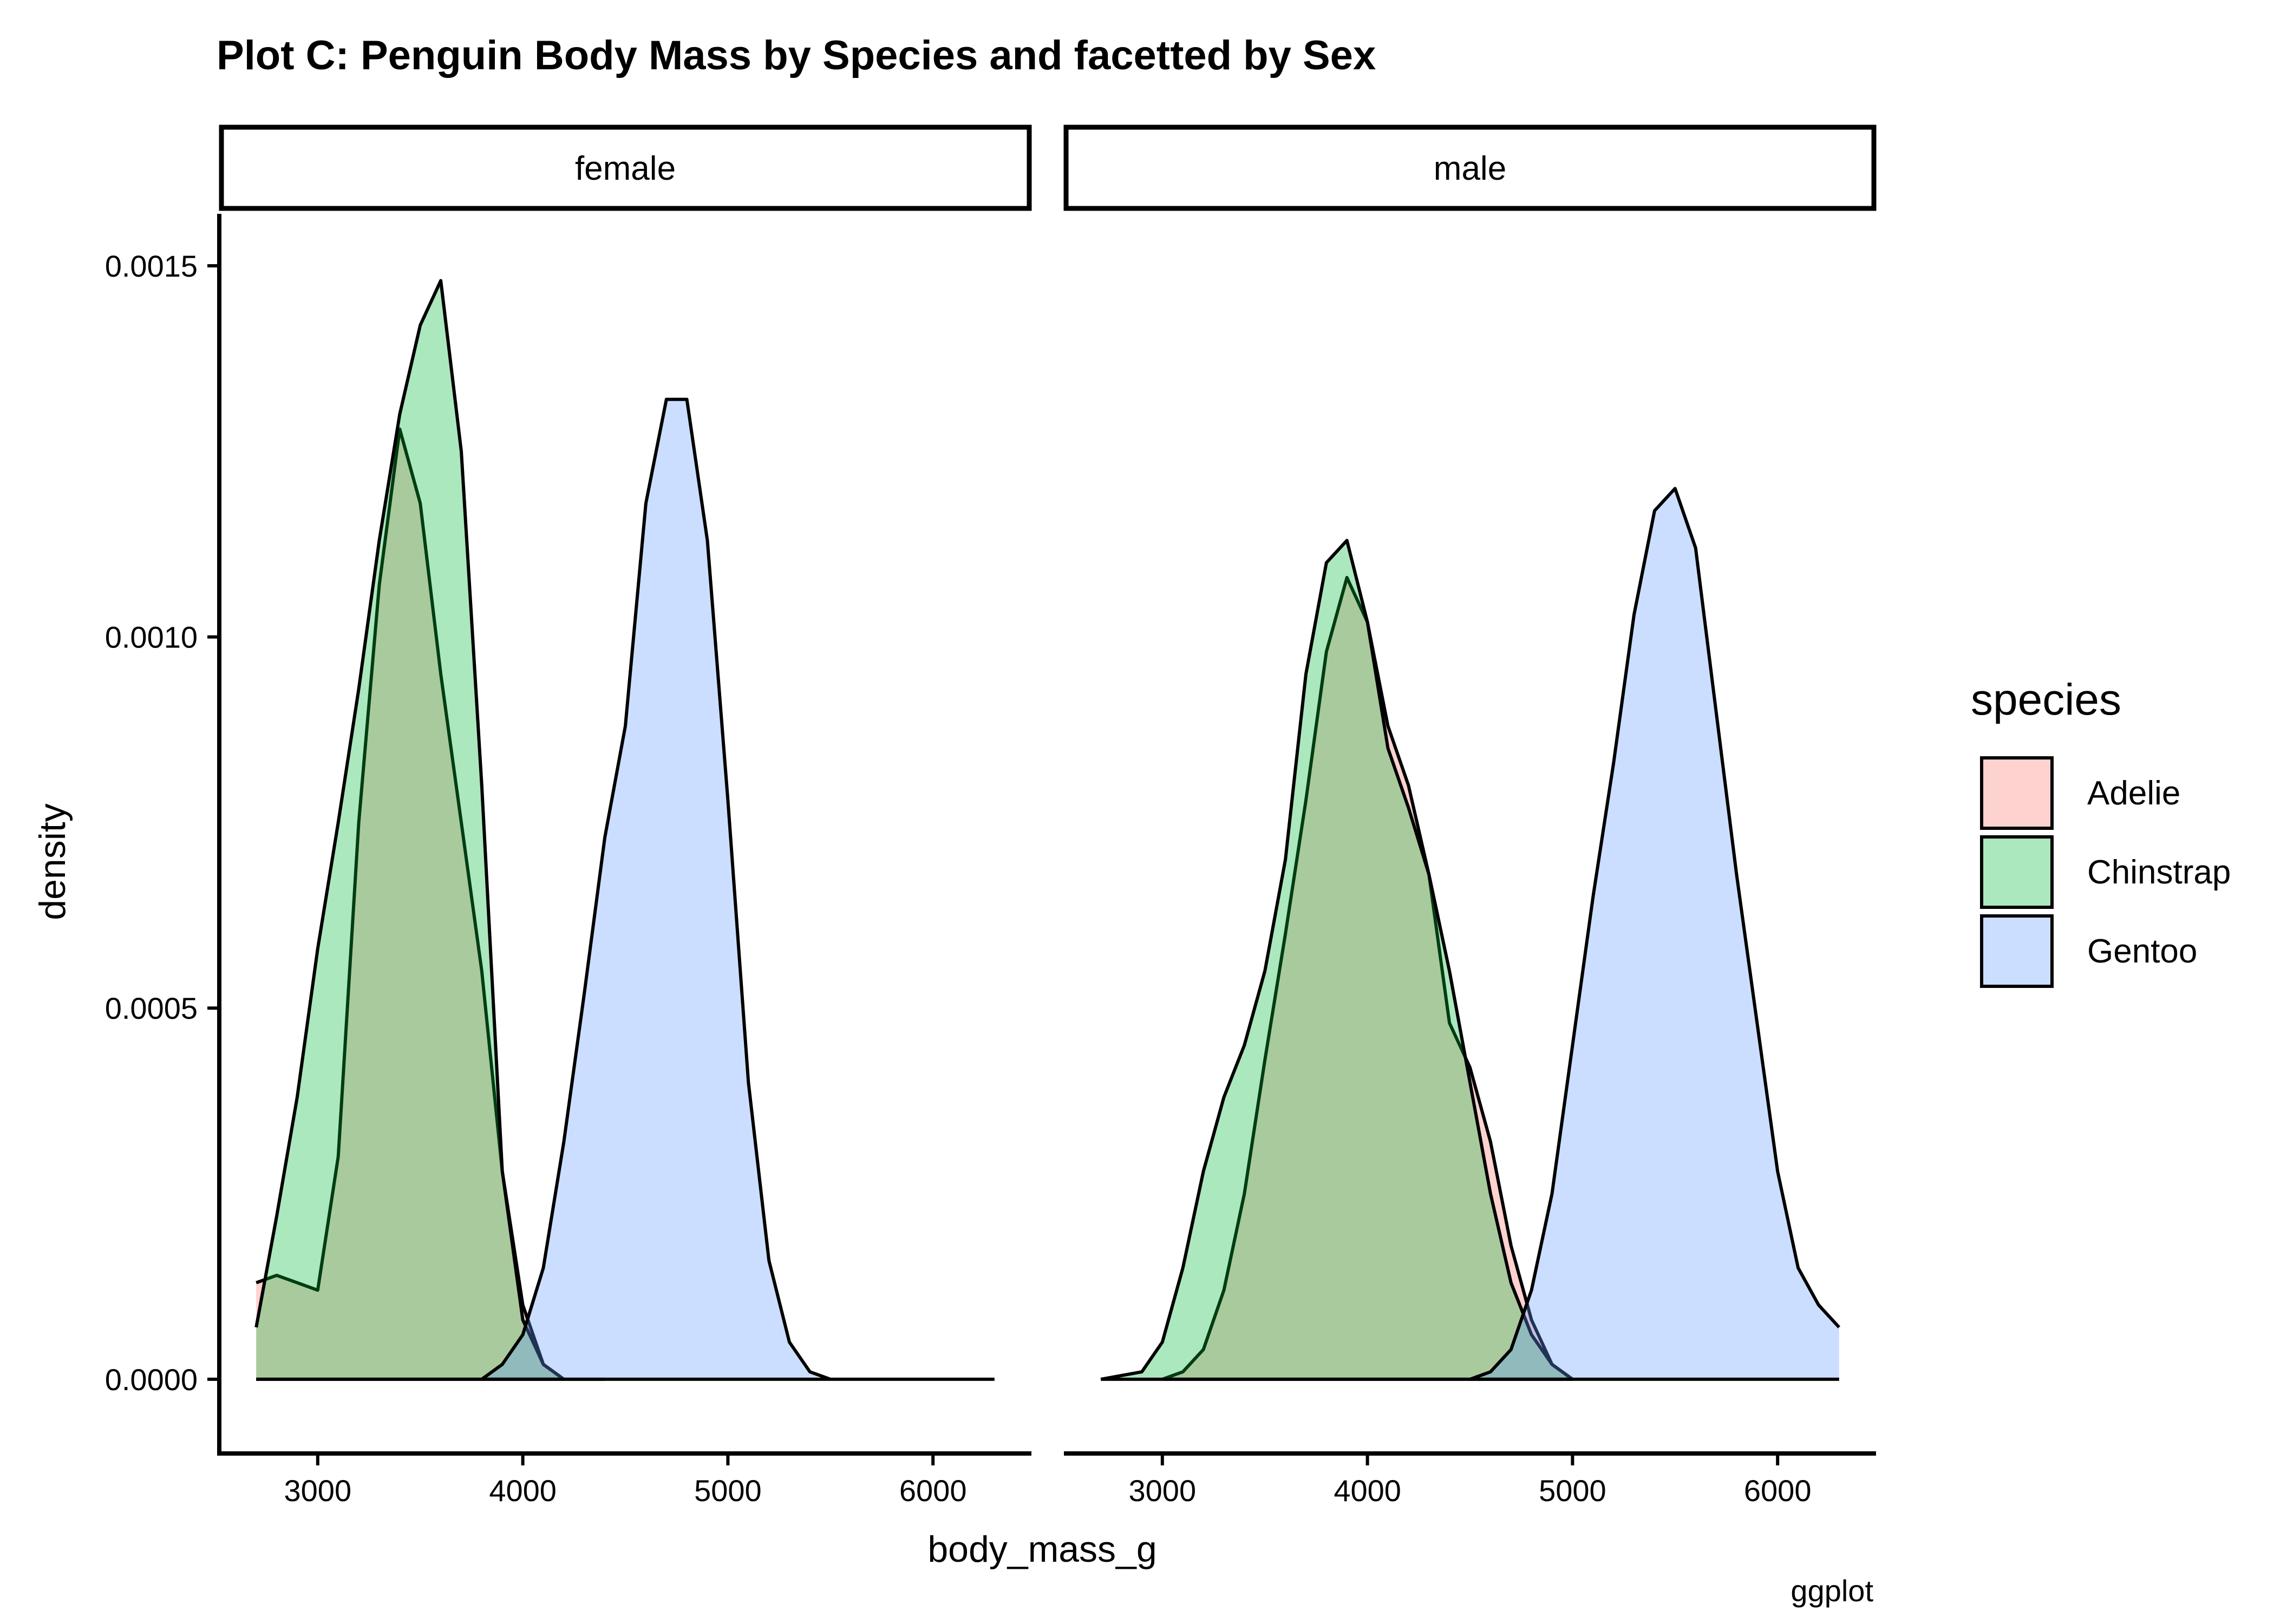  What do you see at coordinates (1832, 1591) in the screenshot?
I see `caption: ggplot` at bounding box center [1832, 1591].